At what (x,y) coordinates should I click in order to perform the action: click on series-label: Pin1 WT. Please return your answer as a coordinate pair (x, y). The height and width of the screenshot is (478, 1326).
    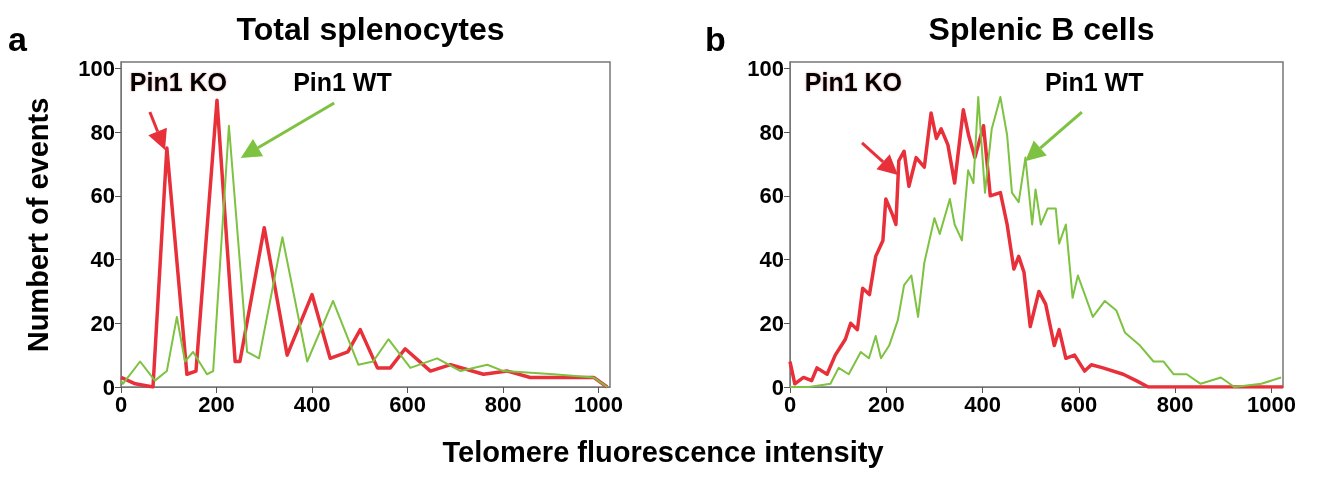
    Looking at the image, I should click on (1094, 81).